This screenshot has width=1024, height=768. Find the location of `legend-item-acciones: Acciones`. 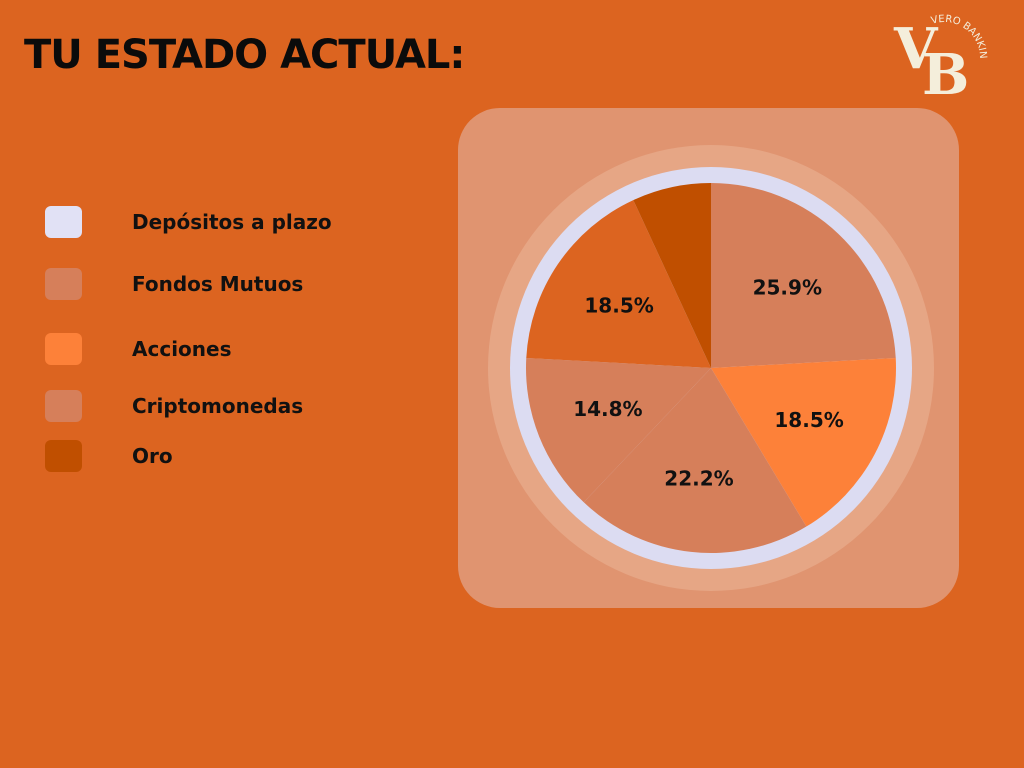

legend-item-acciones: Acciones is located at coordinates (225, 349).